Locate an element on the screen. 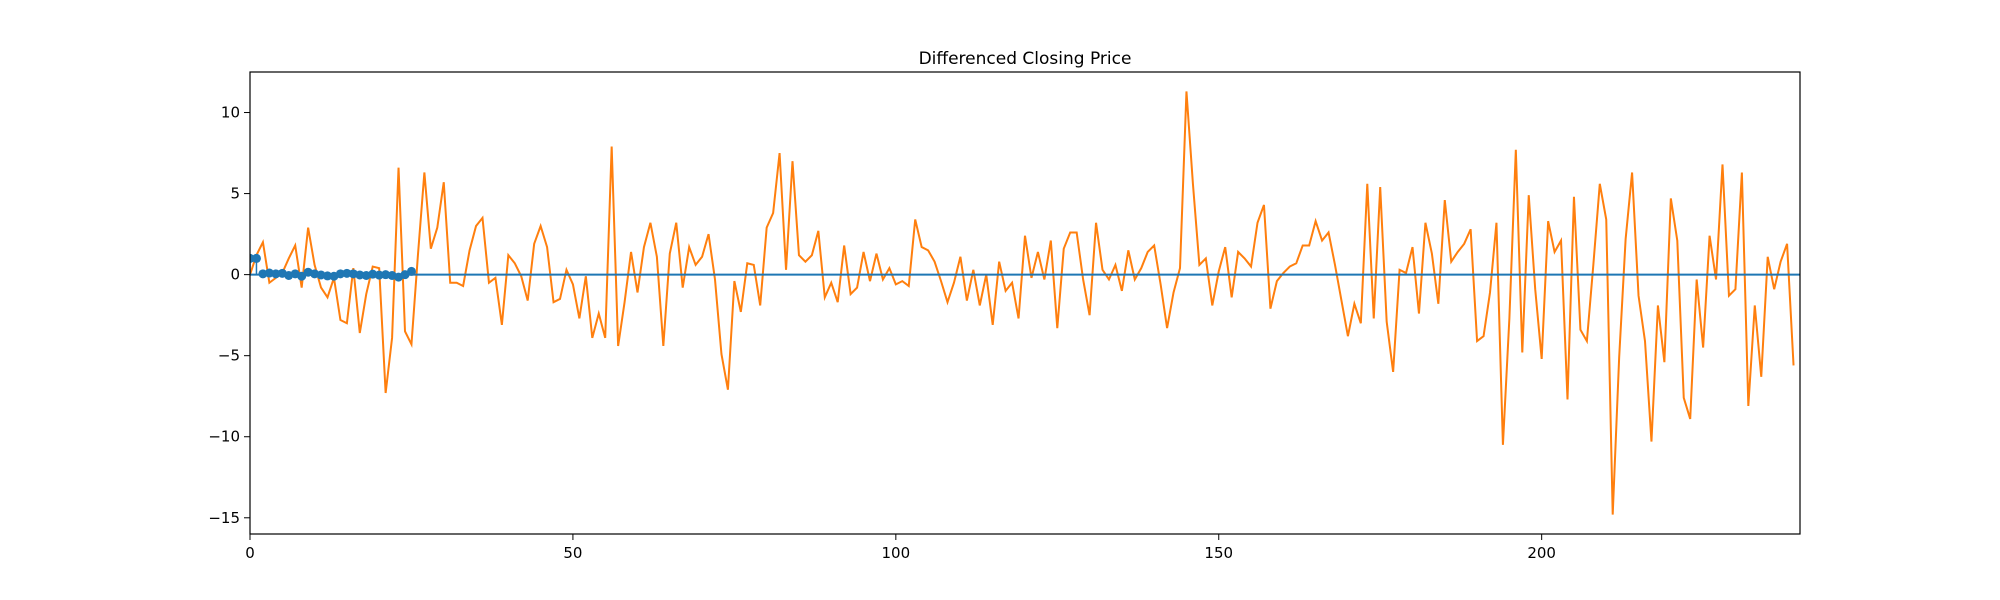 The image size is (2000, 600). x-tick-label: 100 is located at coordinates (896, 553).